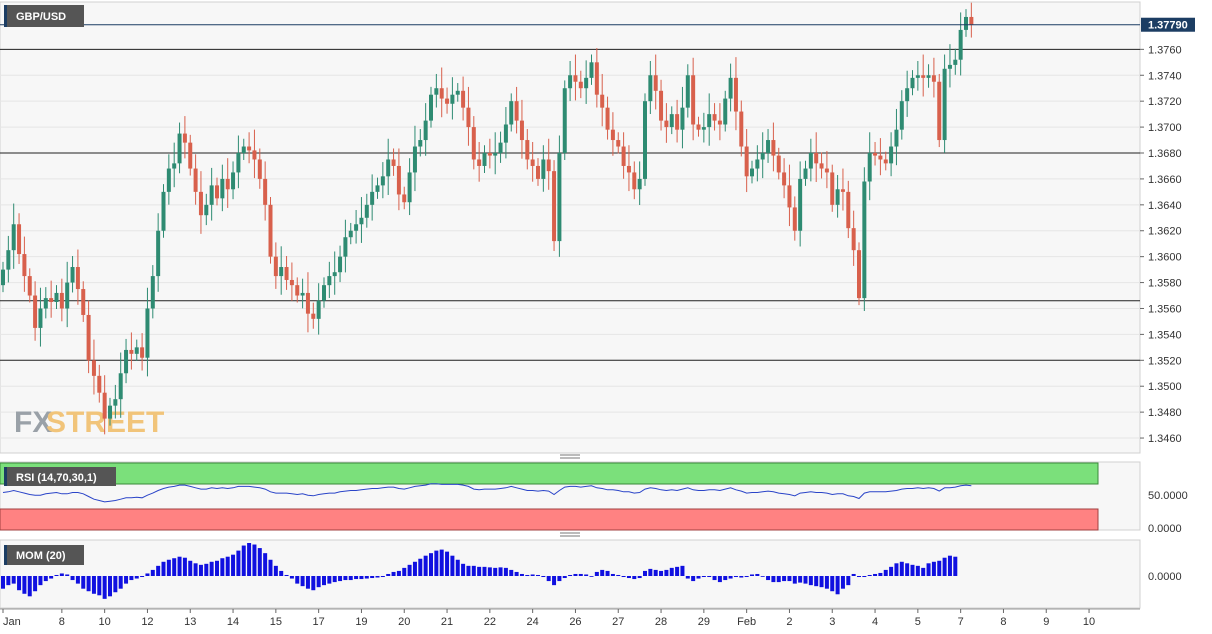  I want to click on price-tick-label: 1.3620, so click(1165, 232).